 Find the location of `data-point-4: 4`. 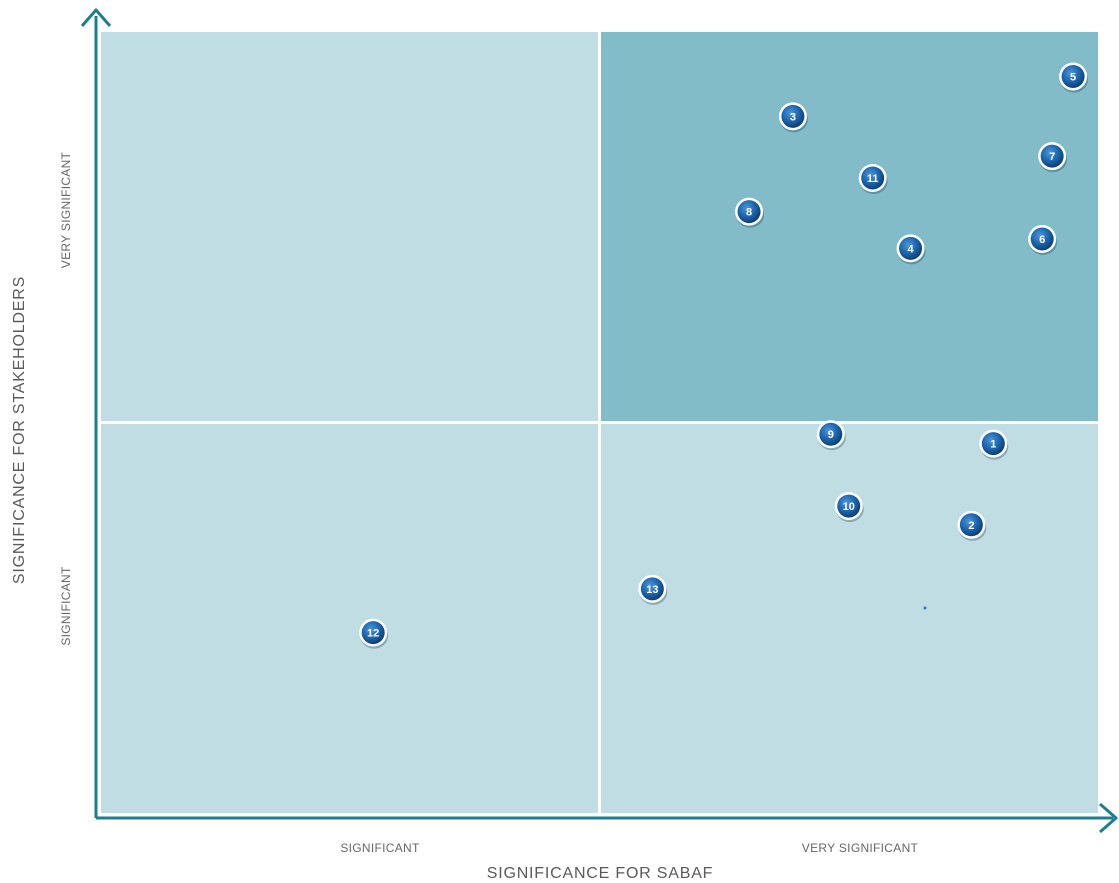

data-point-4: 4 is located at coordinates (911, 249).